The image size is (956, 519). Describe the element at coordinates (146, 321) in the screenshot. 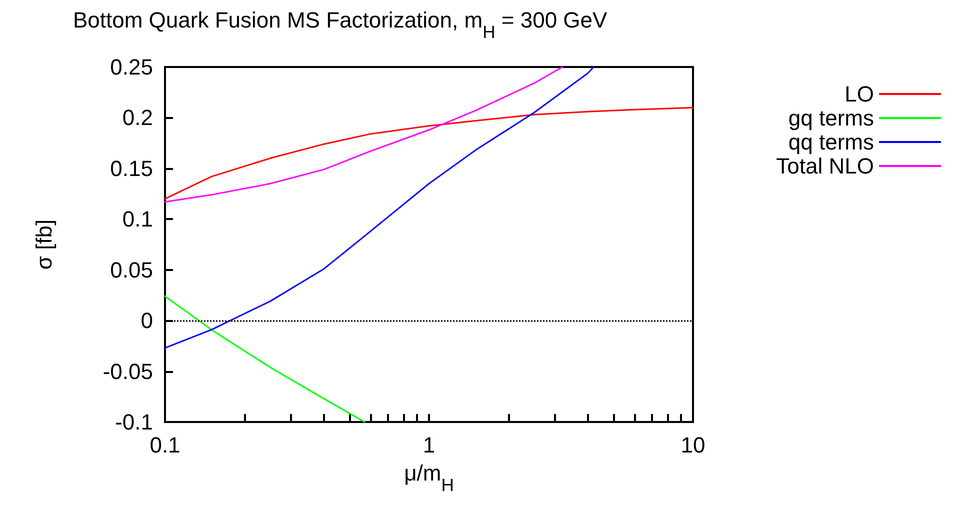

I see `y-tick-label: 0` at that location.